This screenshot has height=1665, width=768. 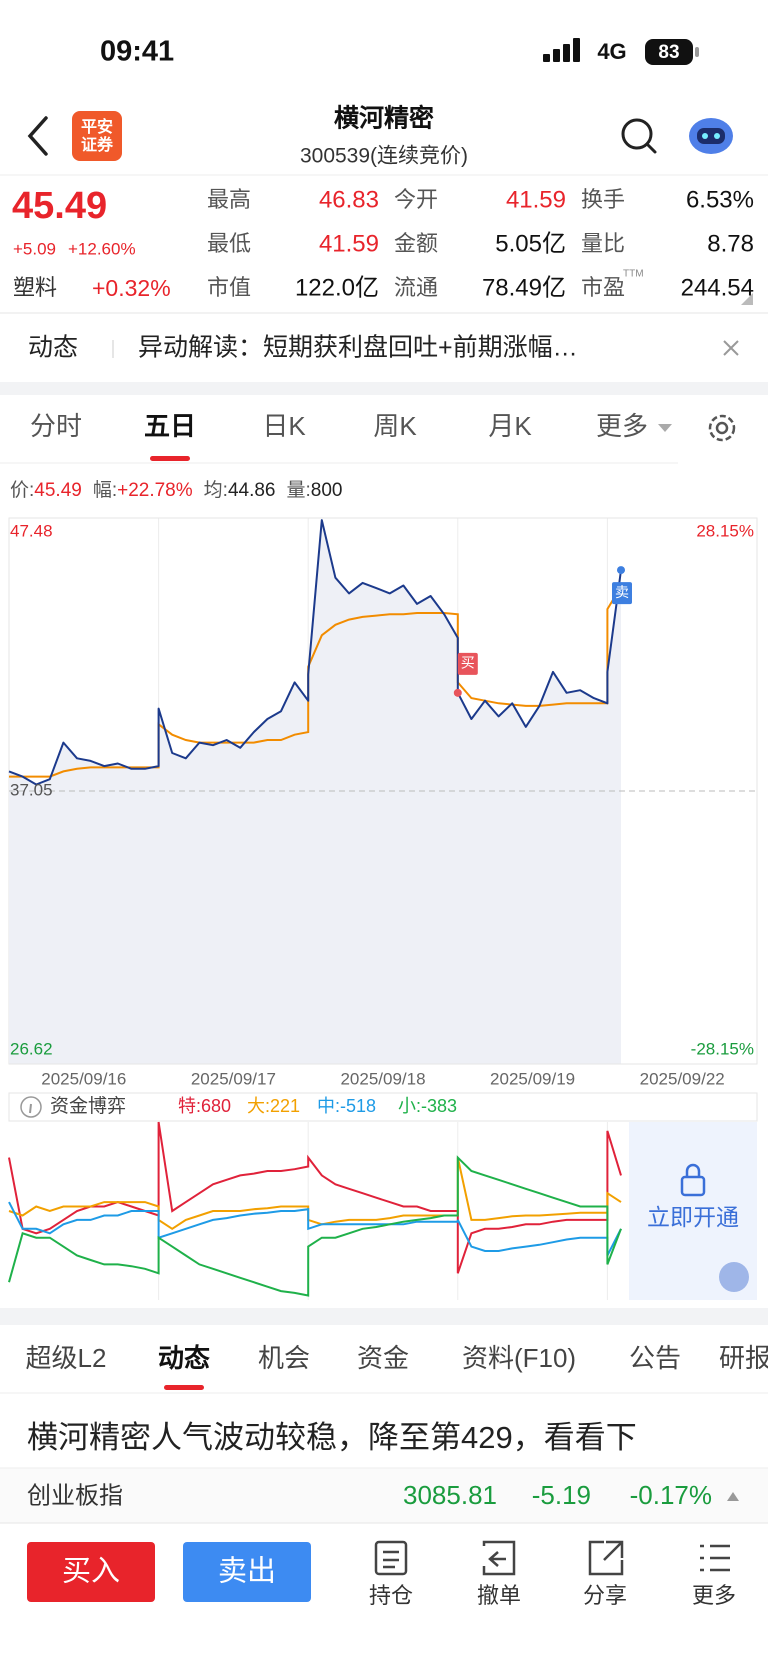 I want to click on assistant-icon, so click(x=711, y=136).